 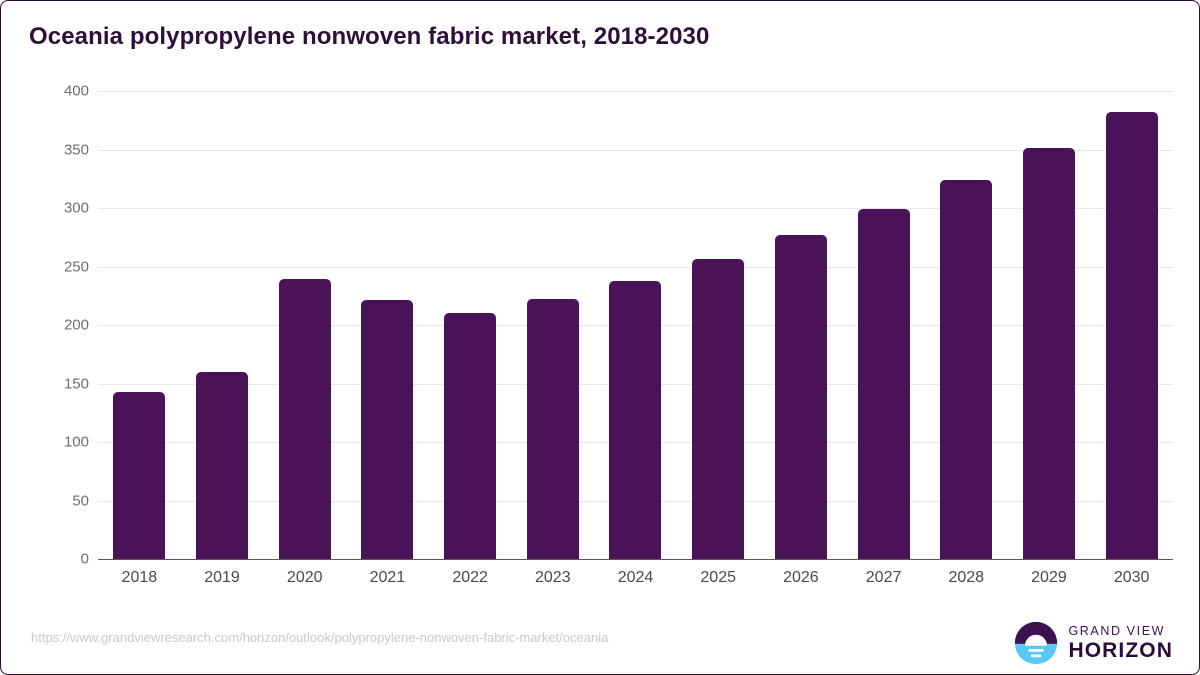 I want to click on x-tick-label-2023: 2023, so click(x=553, y=577).